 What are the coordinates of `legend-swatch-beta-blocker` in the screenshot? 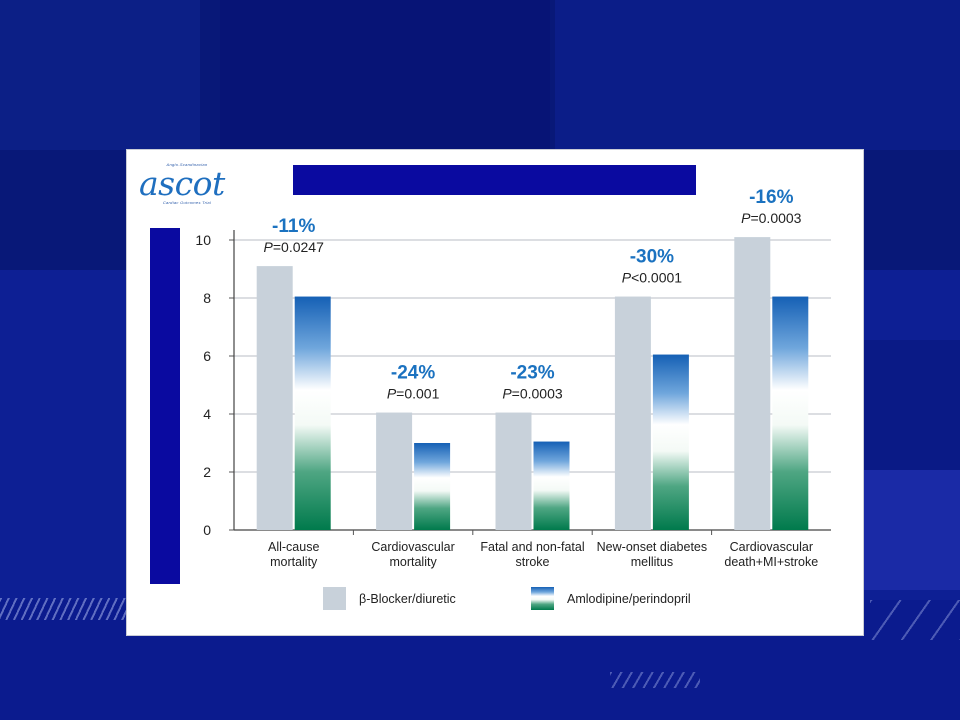 It's located at (334, 598).